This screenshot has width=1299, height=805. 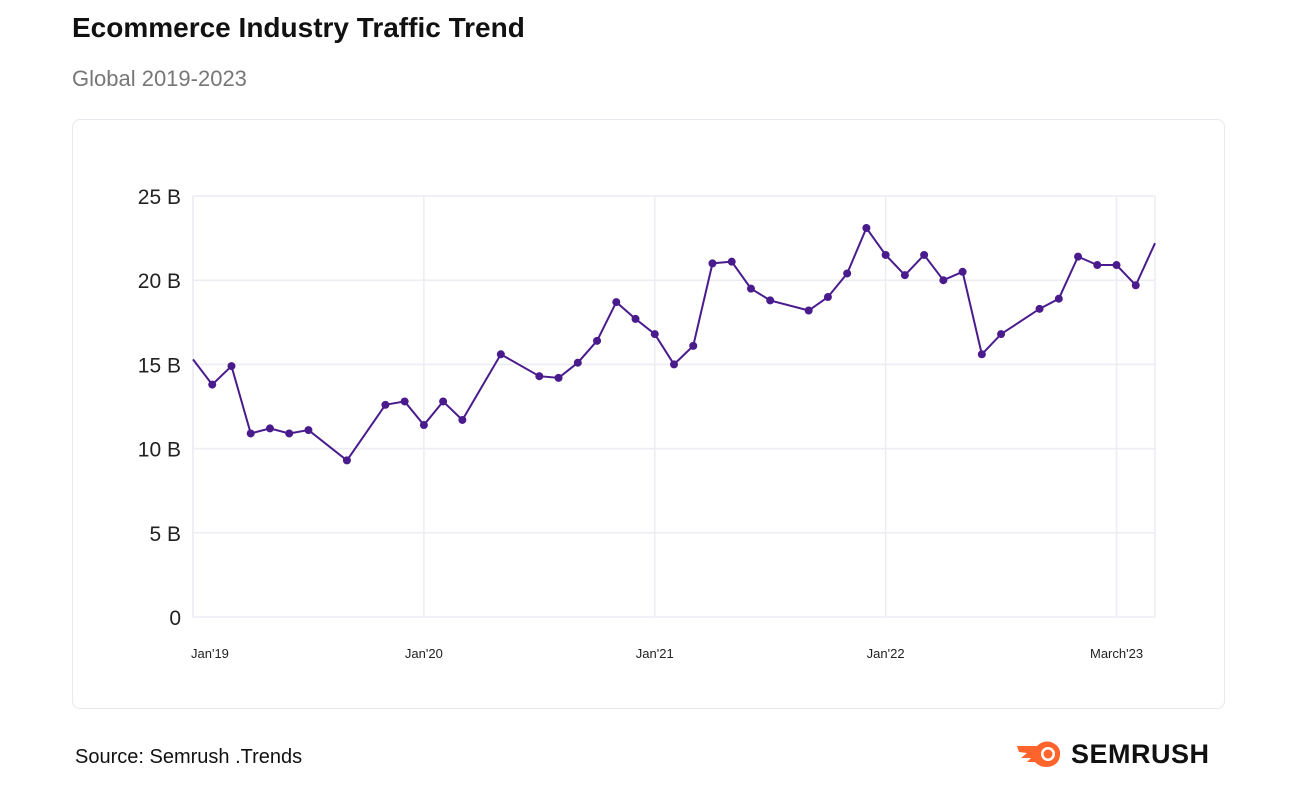 I want to click on y-tick-label: 10 B, so click(x=159, y=450).